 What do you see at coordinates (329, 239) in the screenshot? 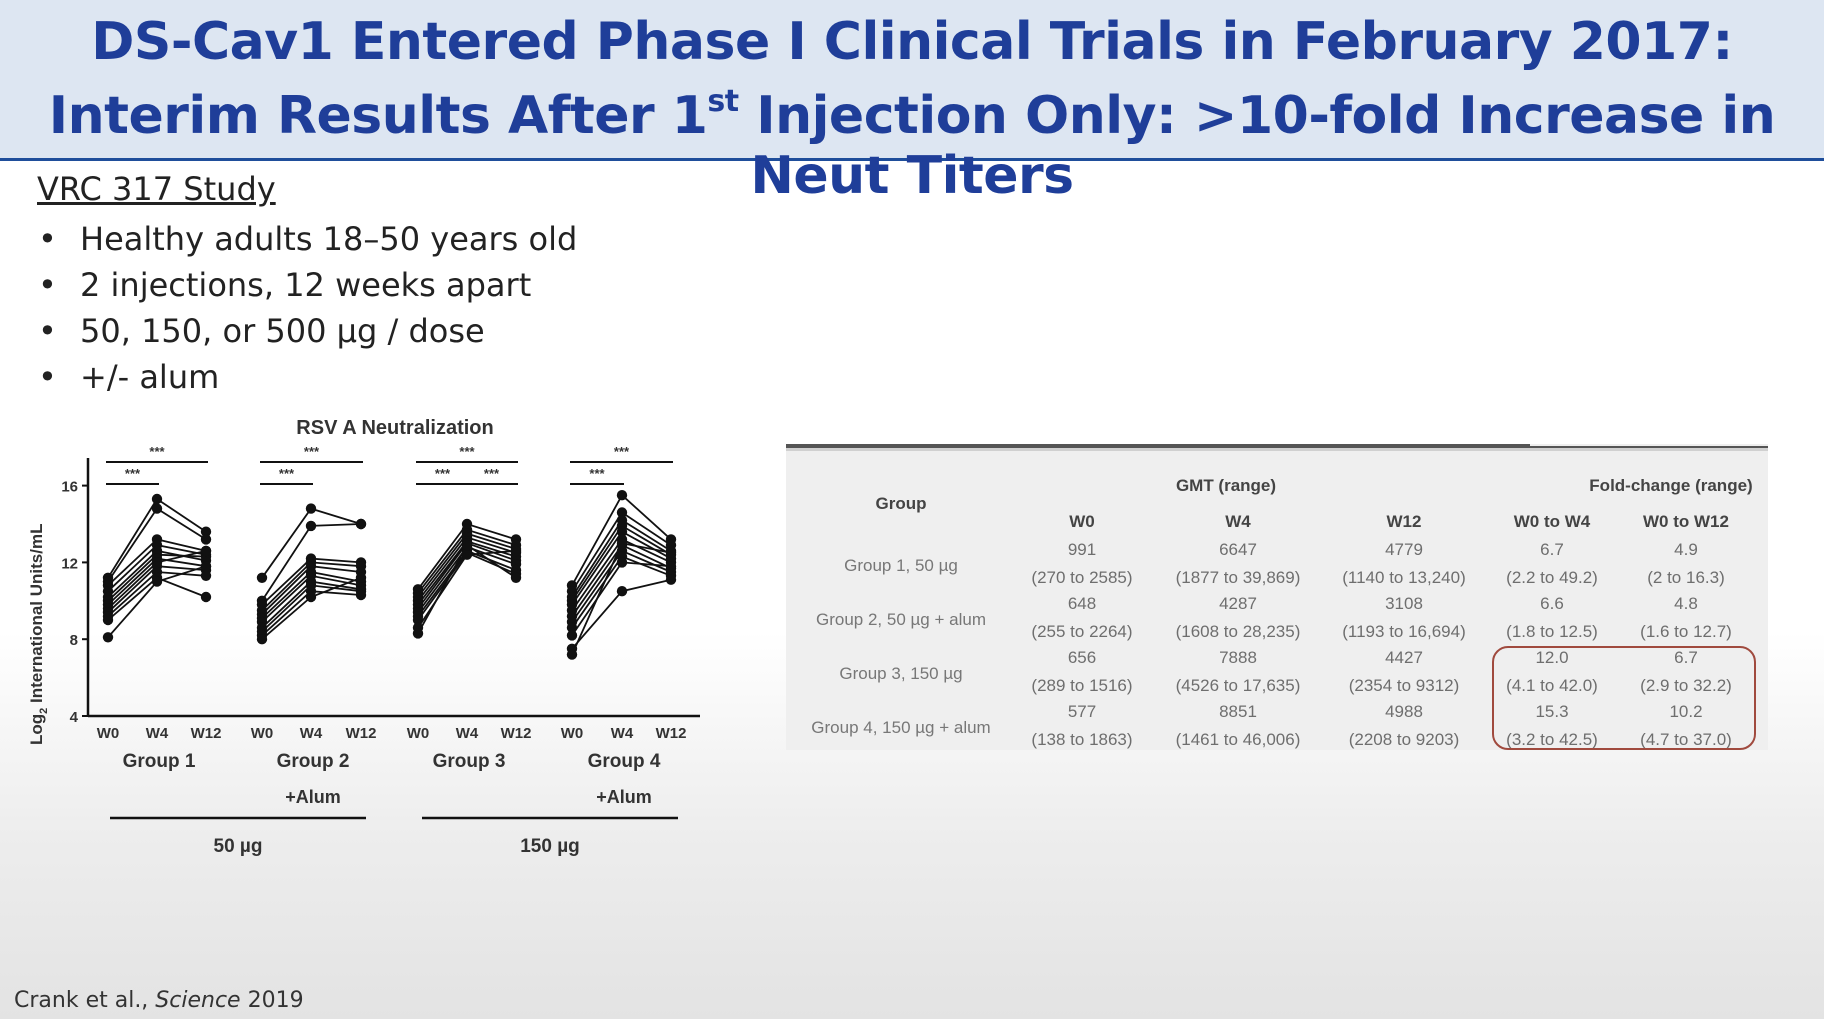
I see `bullet-text: Healthy adults 18–50 years old` at bounding box center [329, 239].